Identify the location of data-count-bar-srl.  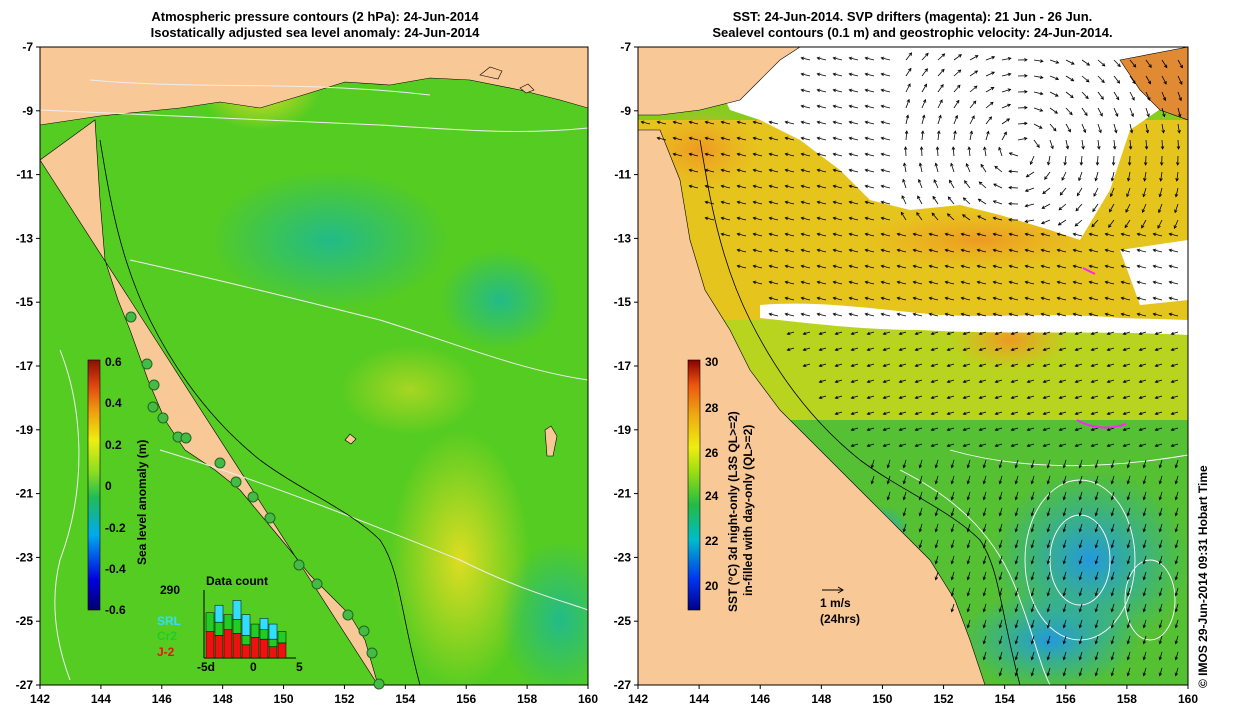
(264, 624).